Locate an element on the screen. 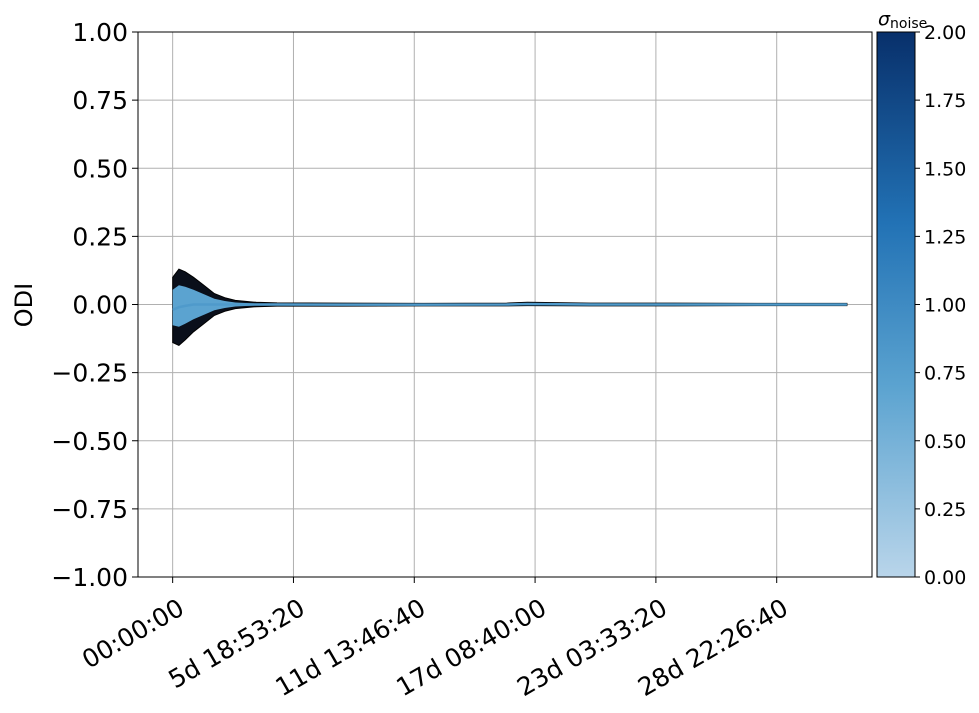 The height and width of the screenshot is (713, 979). colorbar-tick-label: 0.75 is located at coordinates (945, 374).